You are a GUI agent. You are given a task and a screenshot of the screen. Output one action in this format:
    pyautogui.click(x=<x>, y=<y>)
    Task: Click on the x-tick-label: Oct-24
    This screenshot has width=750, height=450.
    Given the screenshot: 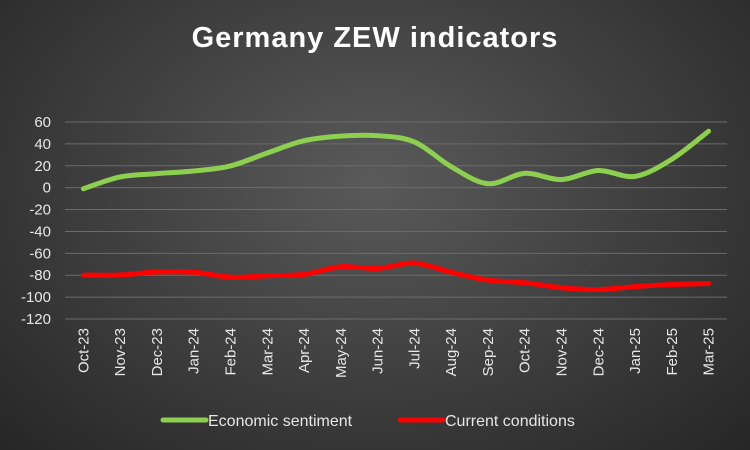 What is the action you would take?
    pyautogui.click(x=525, y=350)
    